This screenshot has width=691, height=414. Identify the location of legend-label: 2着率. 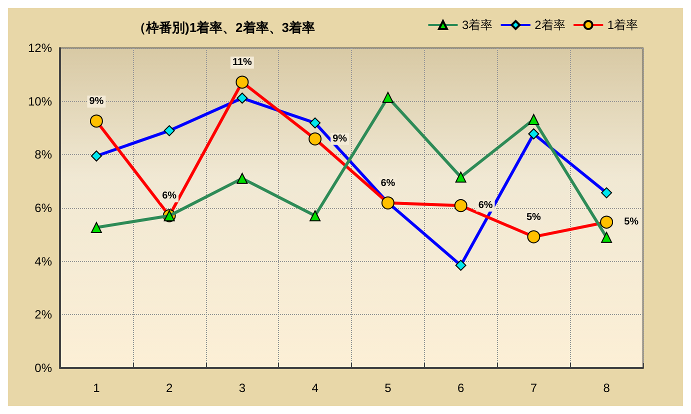
(550, 25).